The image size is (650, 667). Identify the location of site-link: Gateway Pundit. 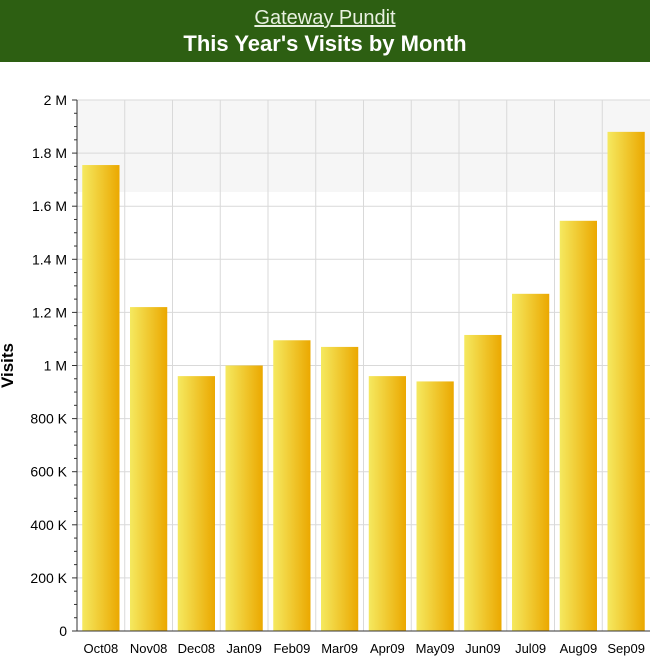
(325, 18).